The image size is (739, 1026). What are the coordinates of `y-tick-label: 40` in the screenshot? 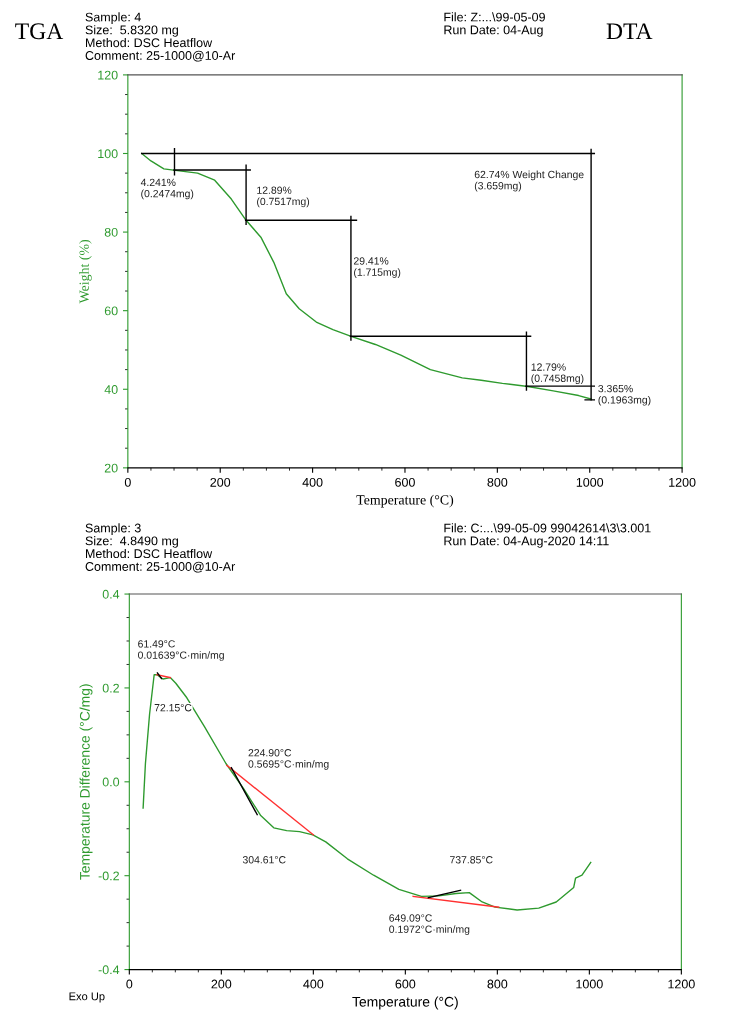 It's located at (111, 389).